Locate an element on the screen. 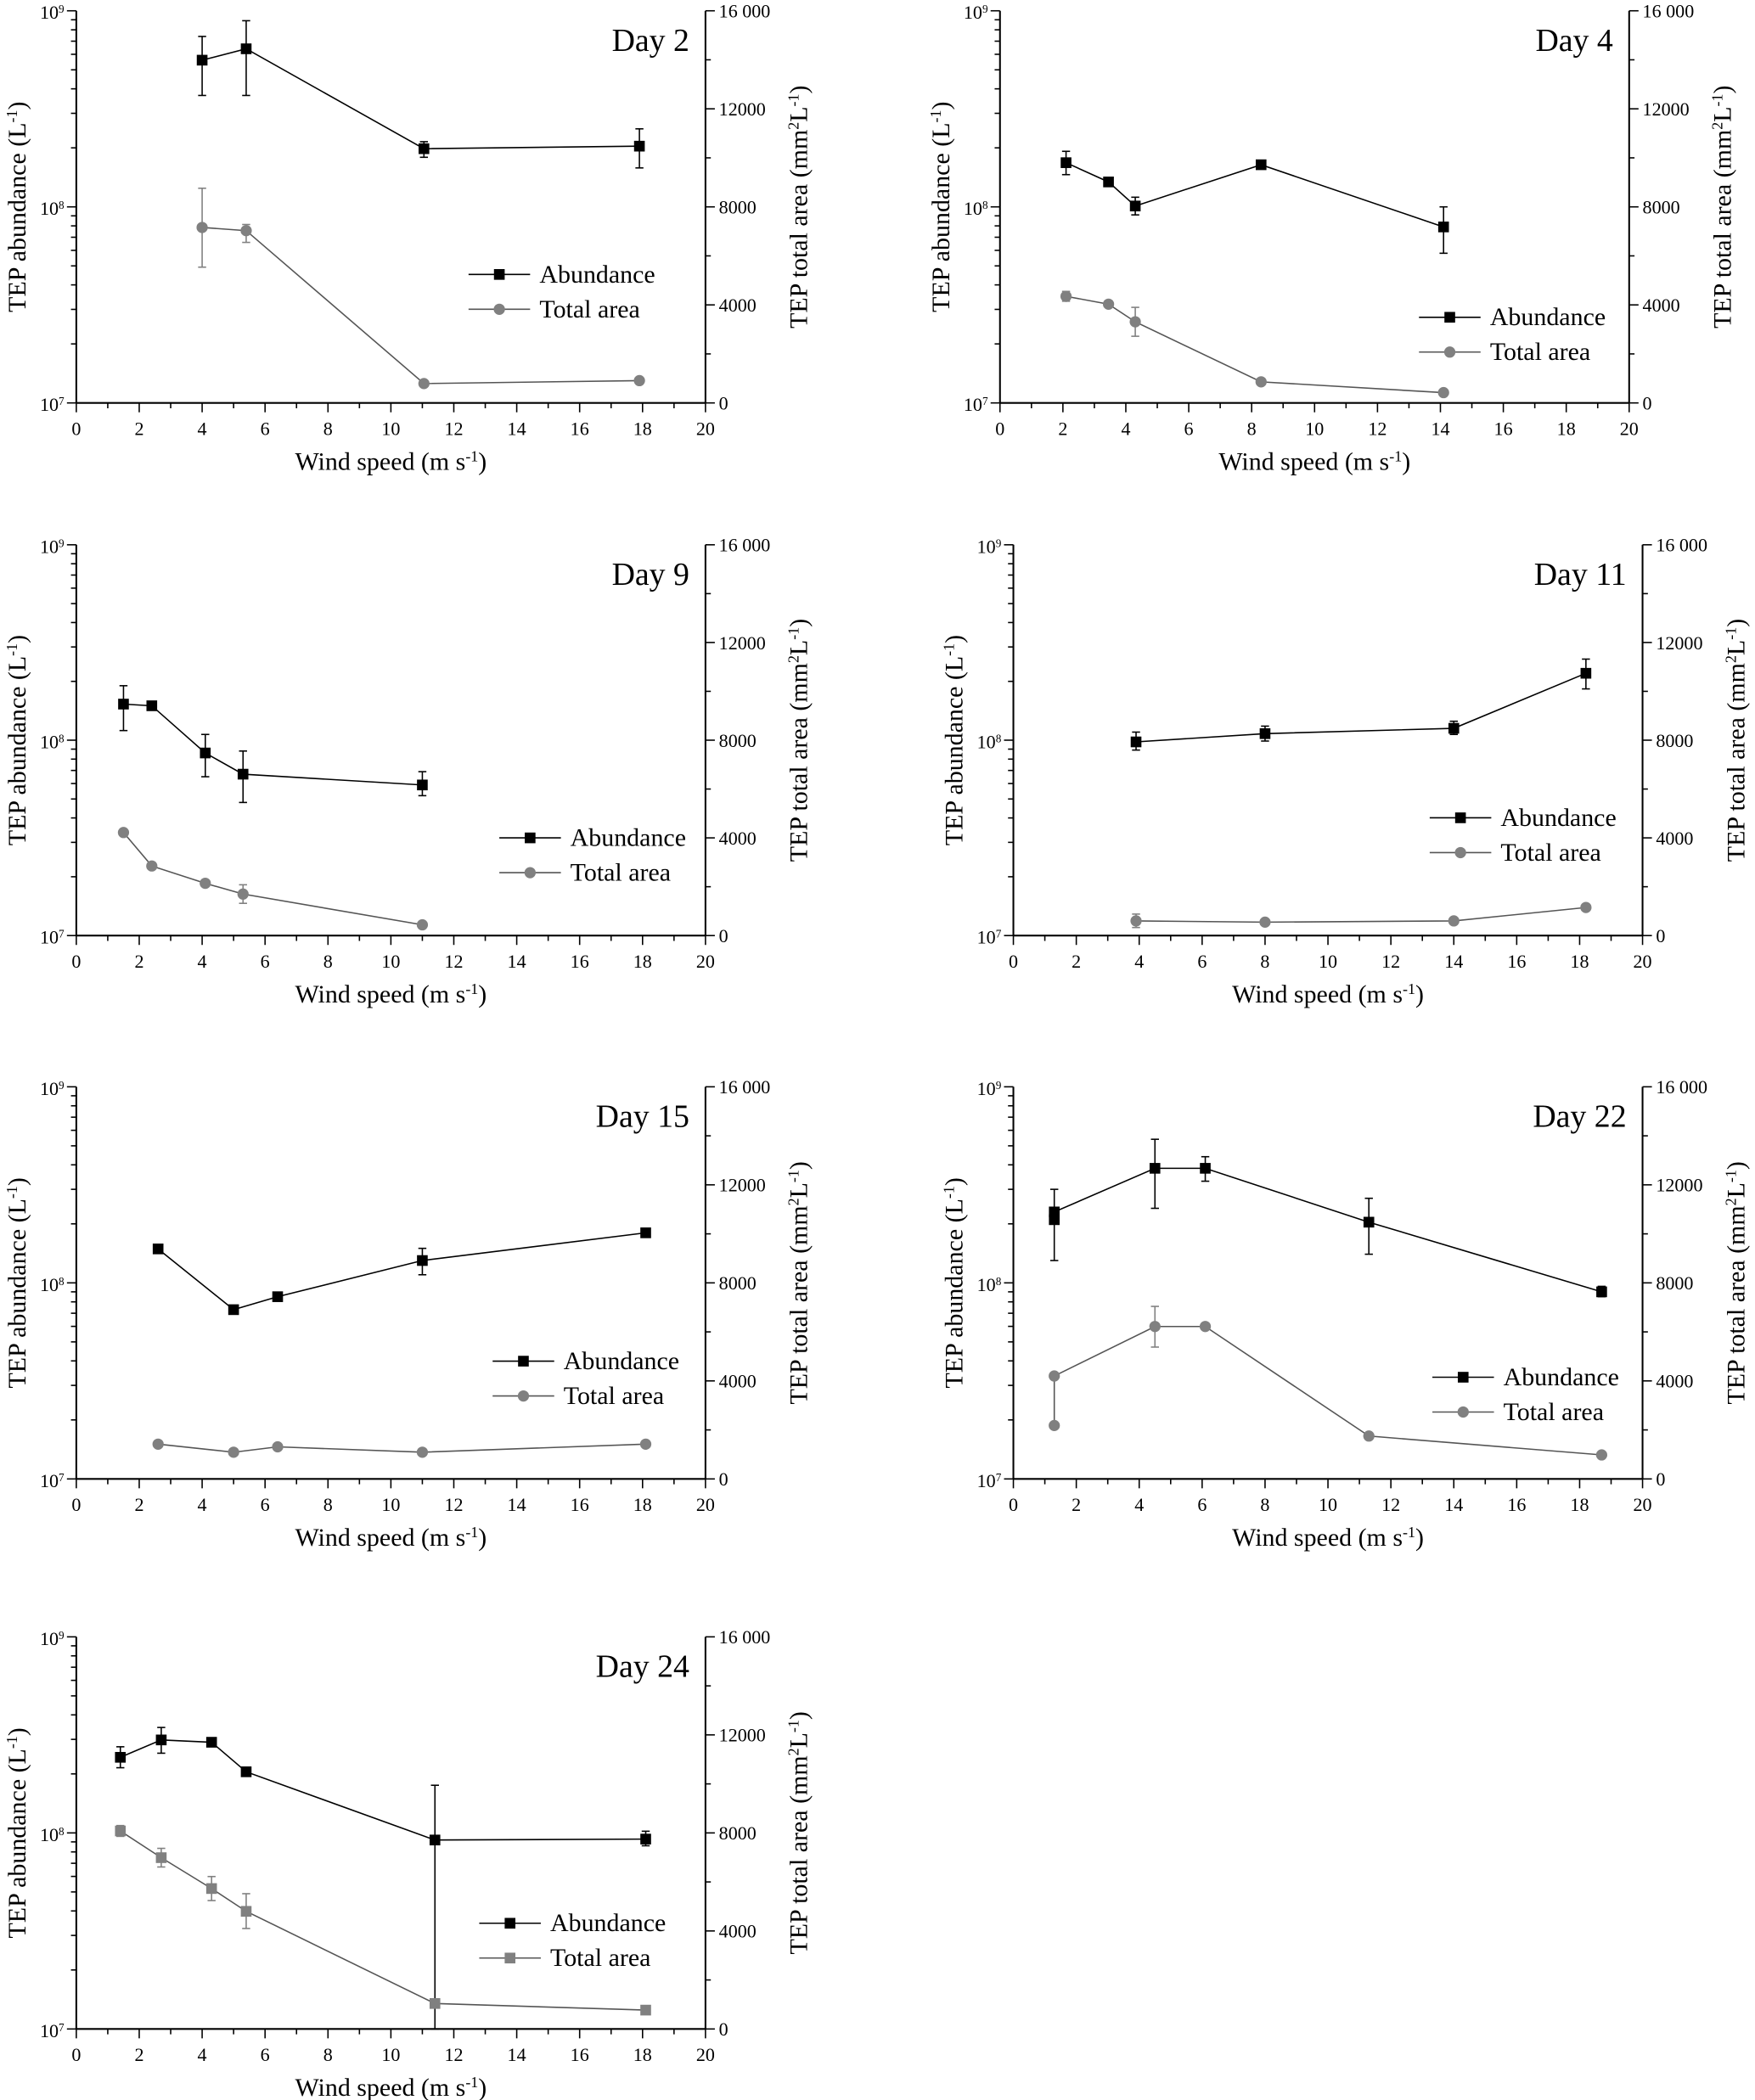 This screenshot has width=1755, height=2100. label-text: Wind speed (m s is located at coordinates (380, 2087).